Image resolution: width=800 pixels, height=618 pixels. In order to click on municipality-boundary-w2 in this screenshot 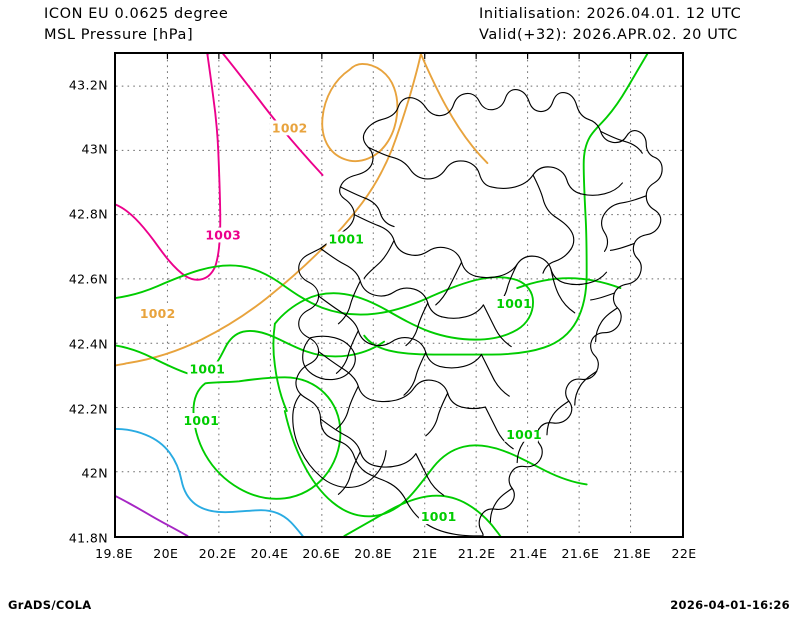, I will do `click(387, 220)`.